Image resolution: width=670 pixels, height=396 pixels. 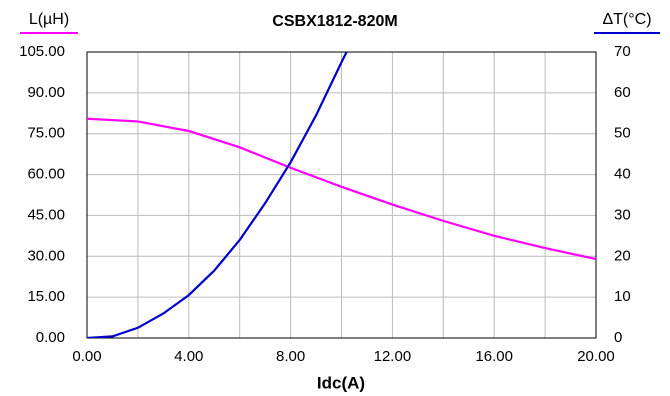 I want to click on chart-title: CSBX1812-820M, so click(x=334, y=21).